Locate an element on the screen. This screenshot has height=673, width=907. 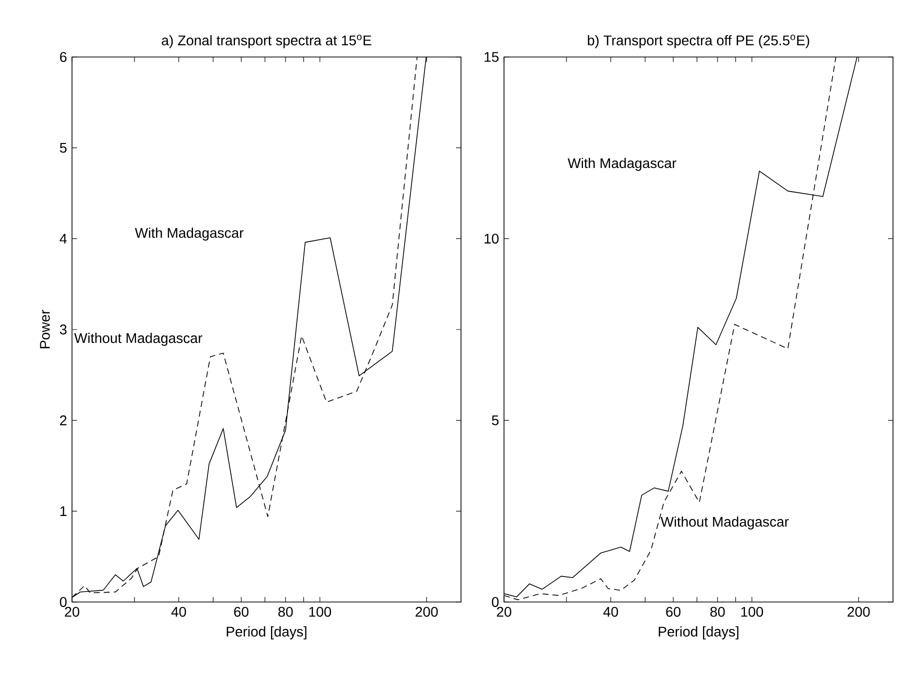
y-tick-label: 3 is located at coordinates (63, 329).